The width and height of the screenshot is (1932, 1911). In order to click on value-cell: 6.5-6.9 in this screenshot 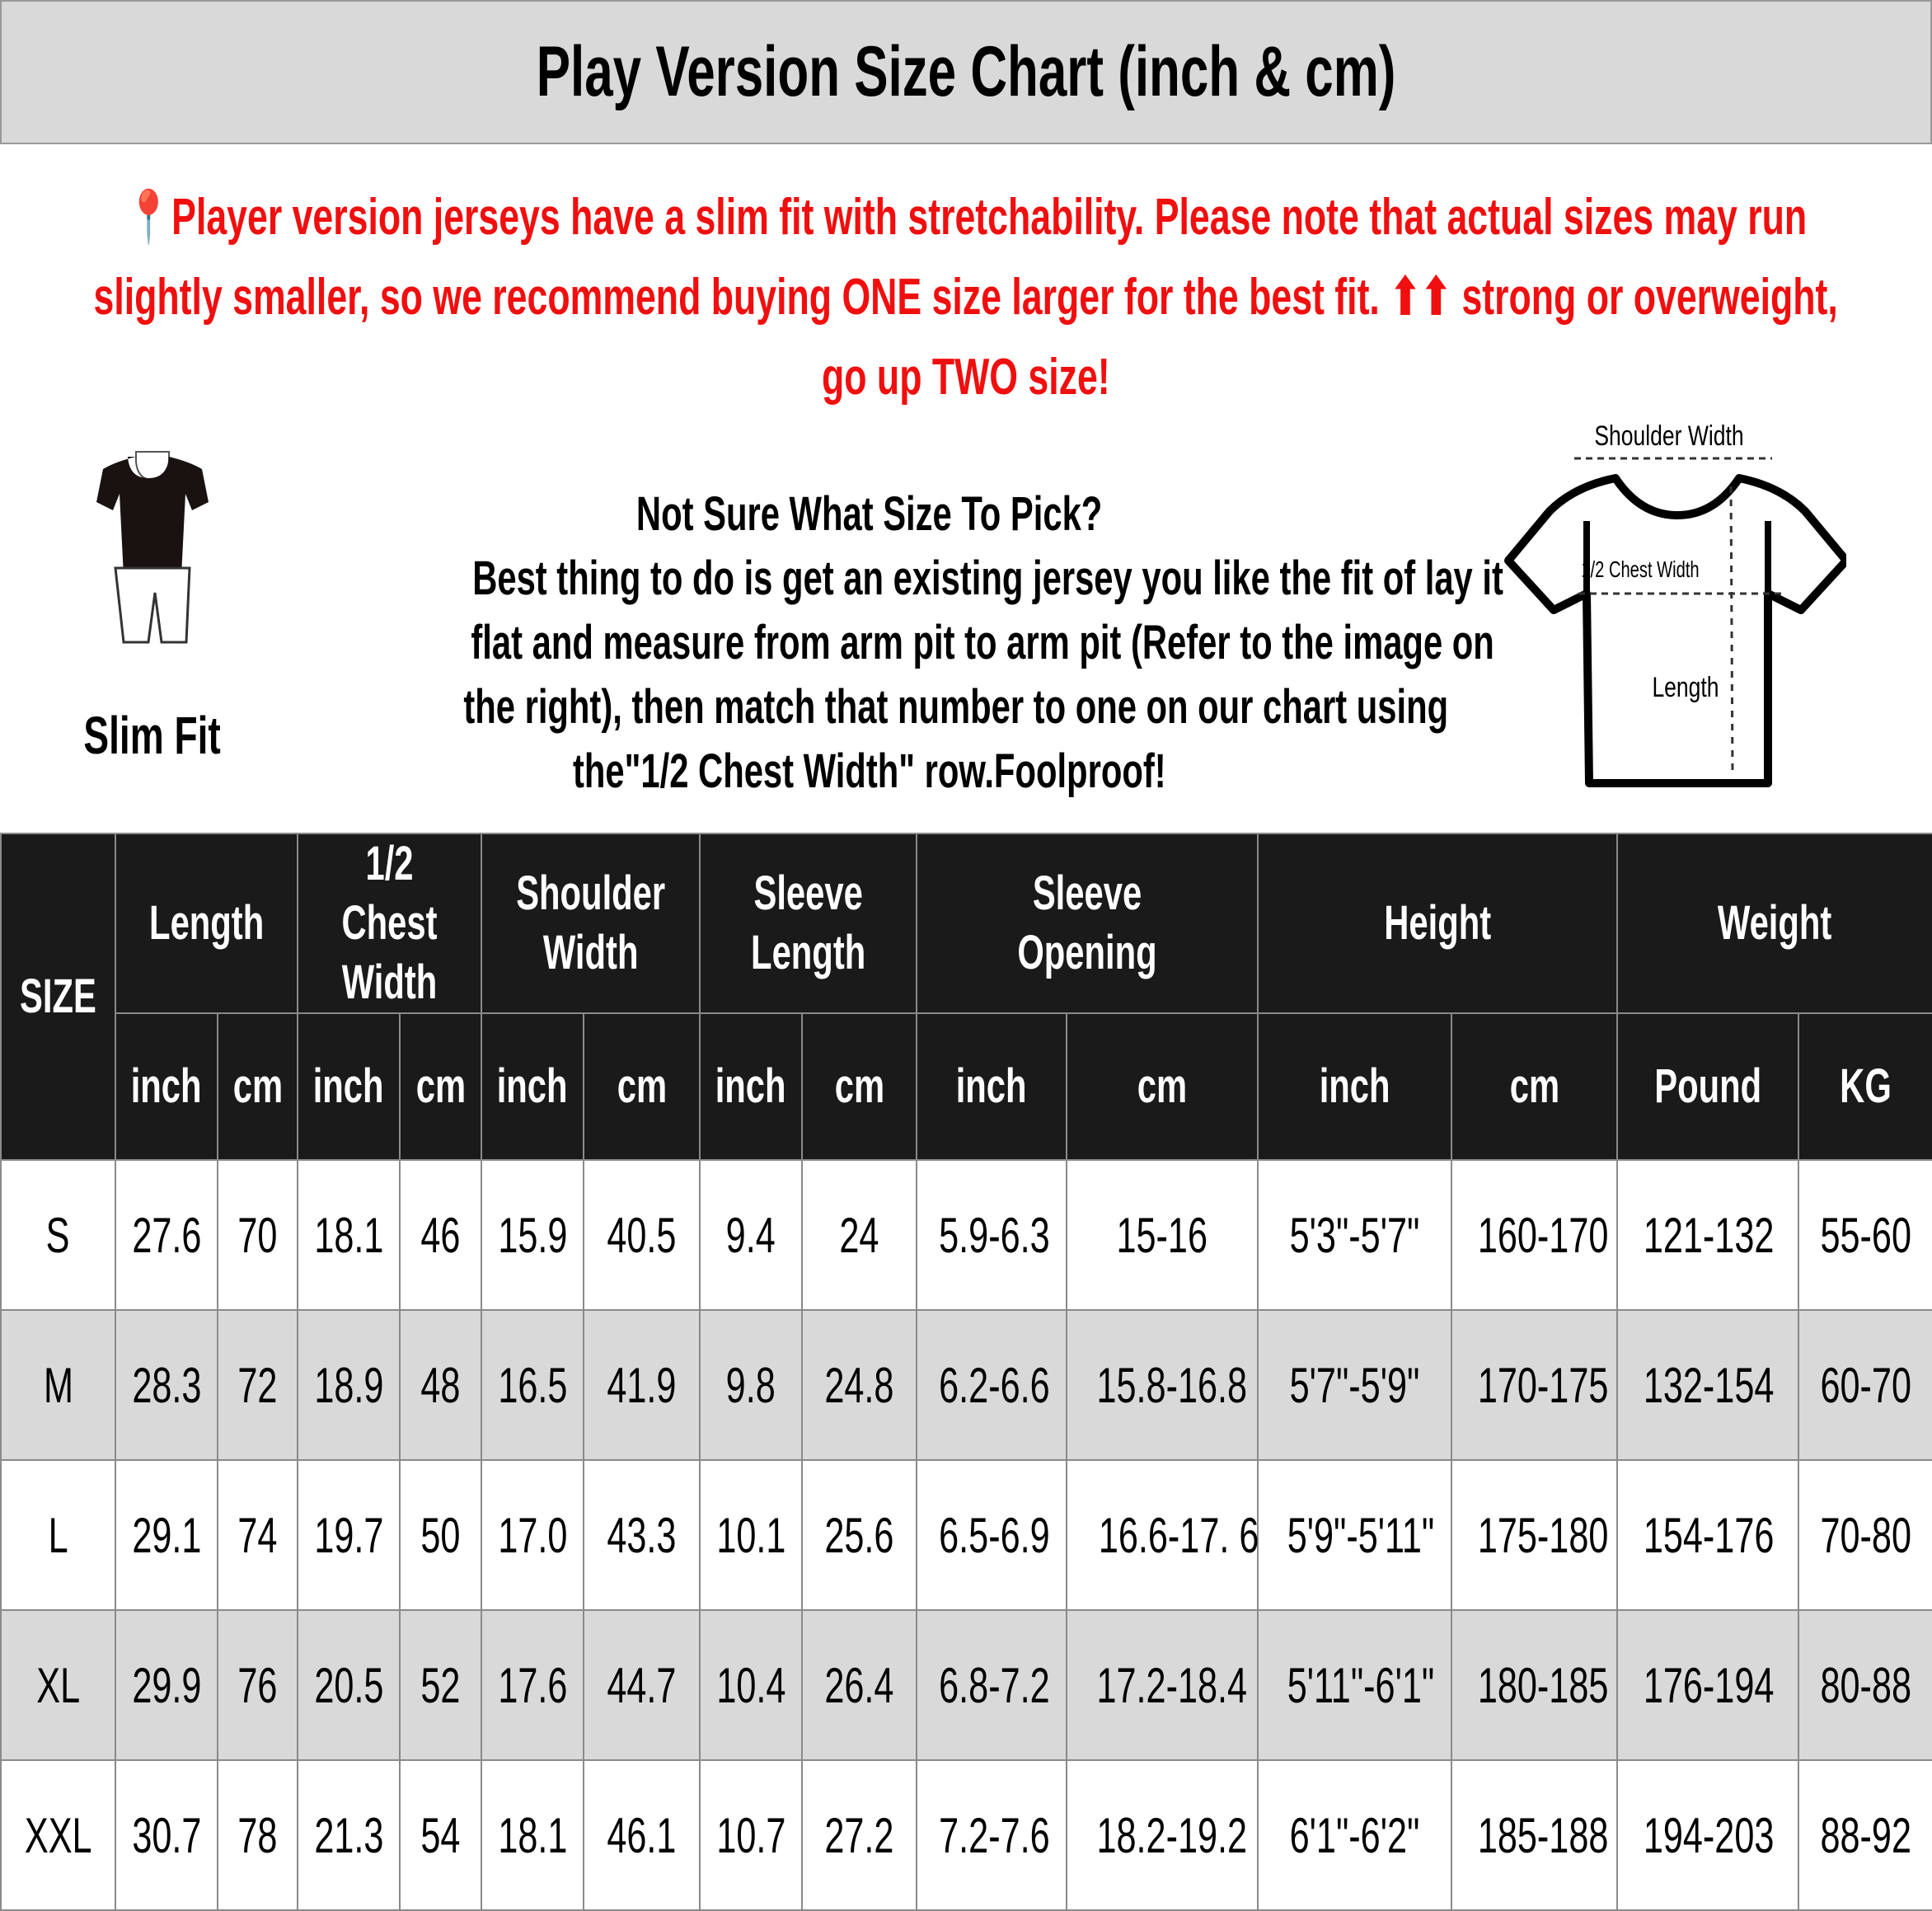, I will do `click(992, 1535)`.